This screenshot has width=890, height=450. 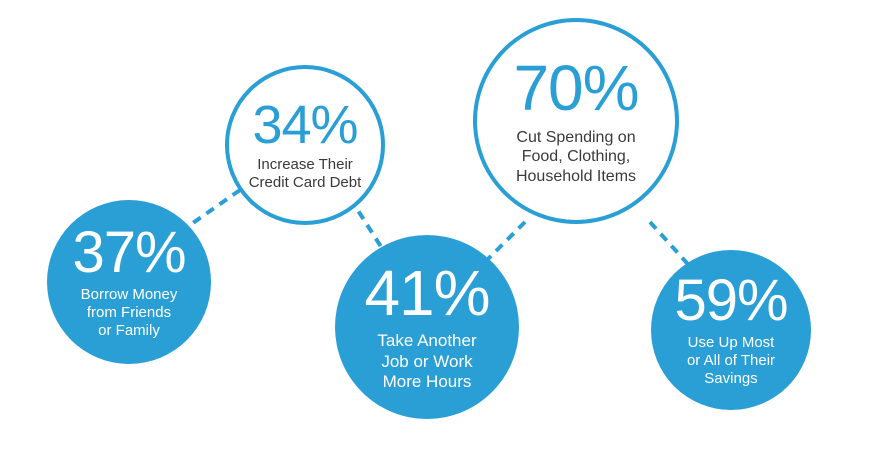 What do you see at coordinates (731, 360) in the screenshot?
I see `stat-label: Use Up Most or All of Their Savings` at bounding box center [731, 360].